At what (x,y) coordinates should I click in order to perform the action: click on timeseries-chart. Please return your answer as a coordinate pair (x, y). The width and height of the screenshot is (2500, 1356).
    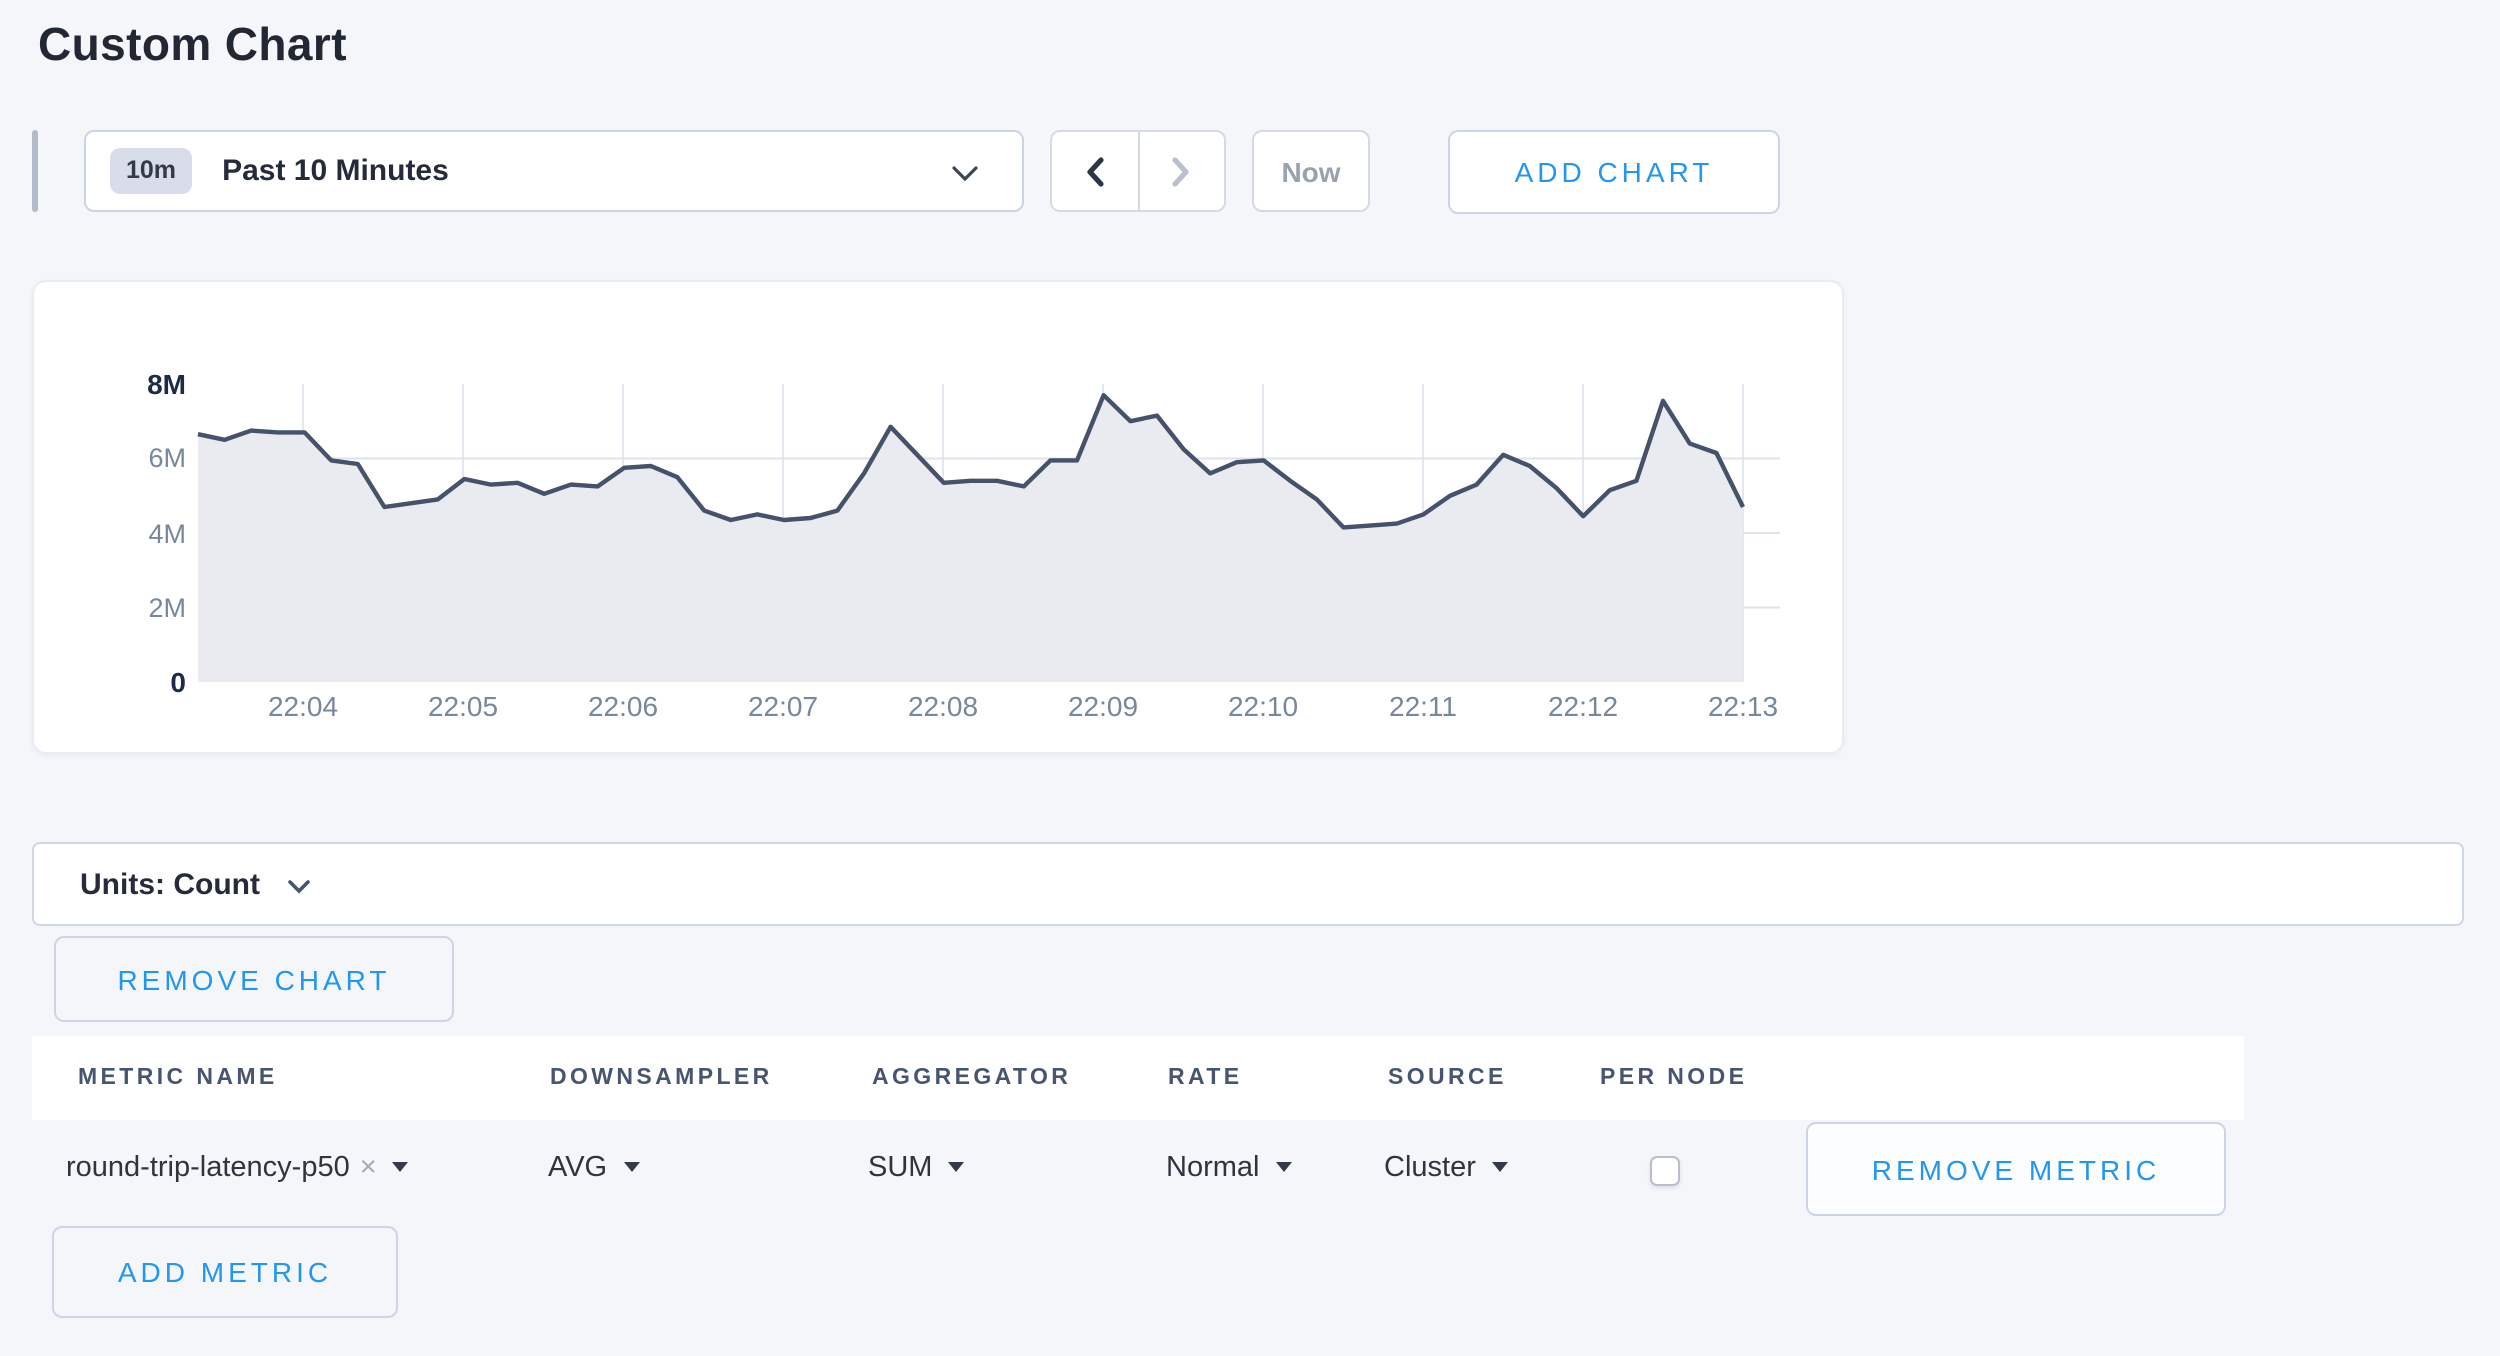
    Looking at the image, I should click on (988, 533).